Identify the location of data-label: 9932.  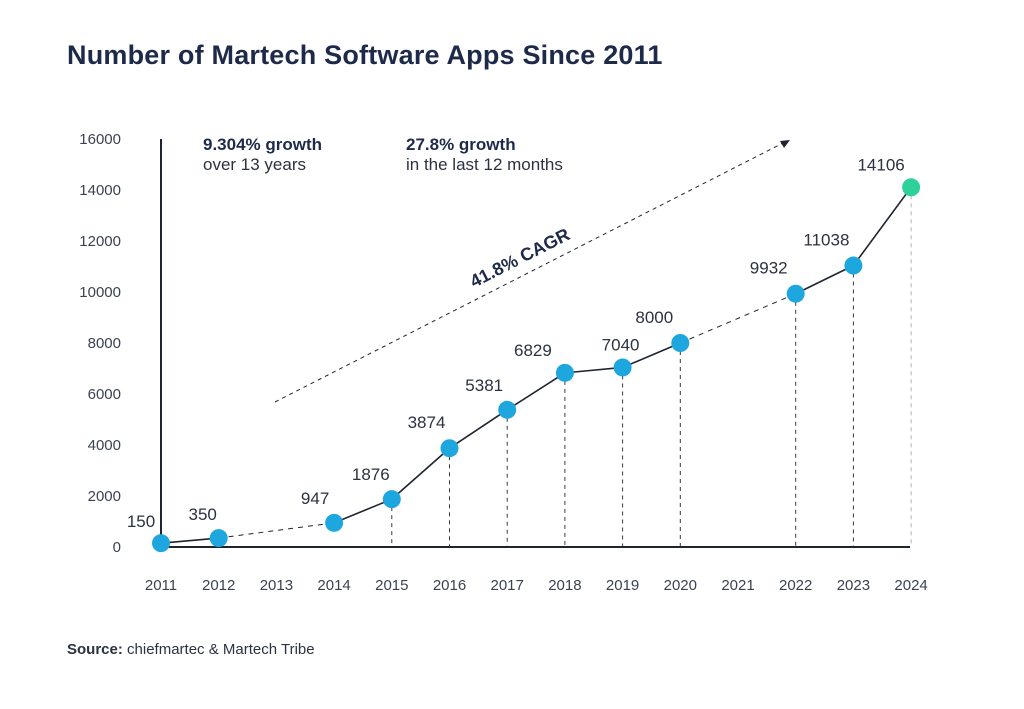
(769, 268).